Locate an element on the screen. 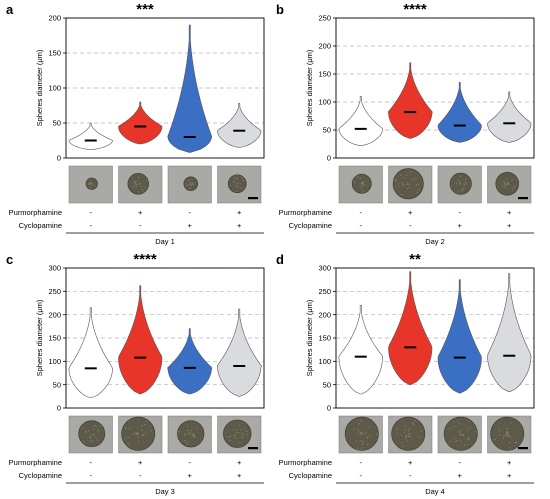 The width and height of the screenshot is (550, 499). panel-letter: b is located at coordinates (280, 9).